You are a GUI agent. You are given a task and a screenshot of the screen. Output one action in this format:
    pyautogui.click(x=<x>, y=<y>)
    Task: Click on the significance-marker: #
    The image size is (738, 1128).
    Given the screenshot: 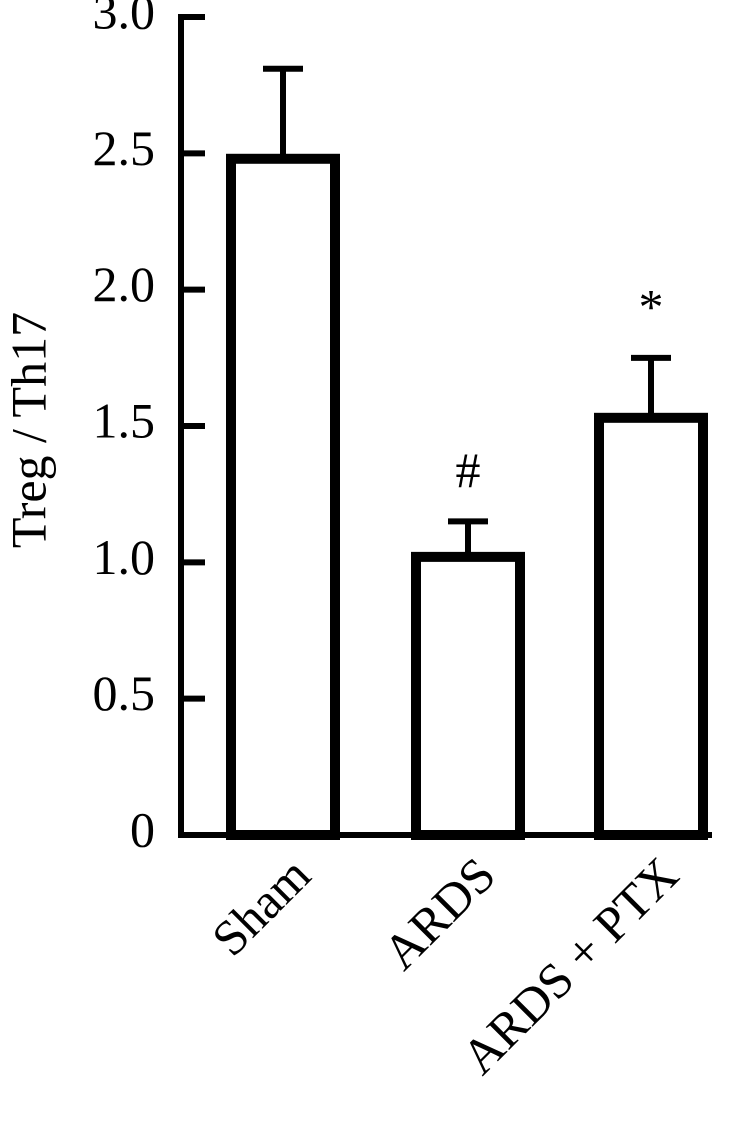 What is the action you would take?
    pyautogui.click(x=468, y=470)
    